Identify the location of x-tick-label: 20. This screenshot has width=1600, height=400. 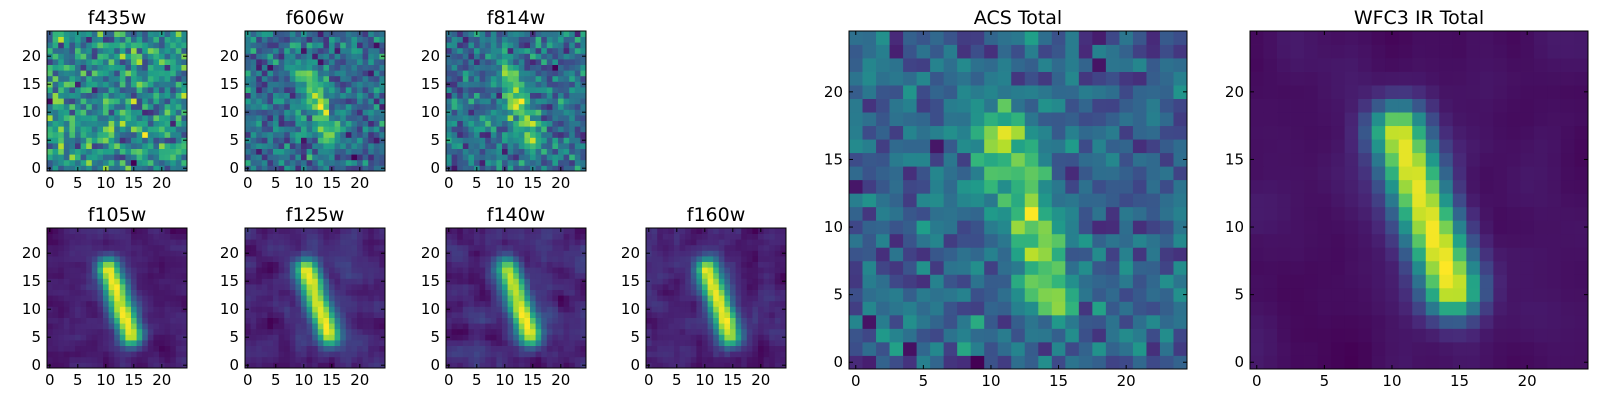
(161, 183).